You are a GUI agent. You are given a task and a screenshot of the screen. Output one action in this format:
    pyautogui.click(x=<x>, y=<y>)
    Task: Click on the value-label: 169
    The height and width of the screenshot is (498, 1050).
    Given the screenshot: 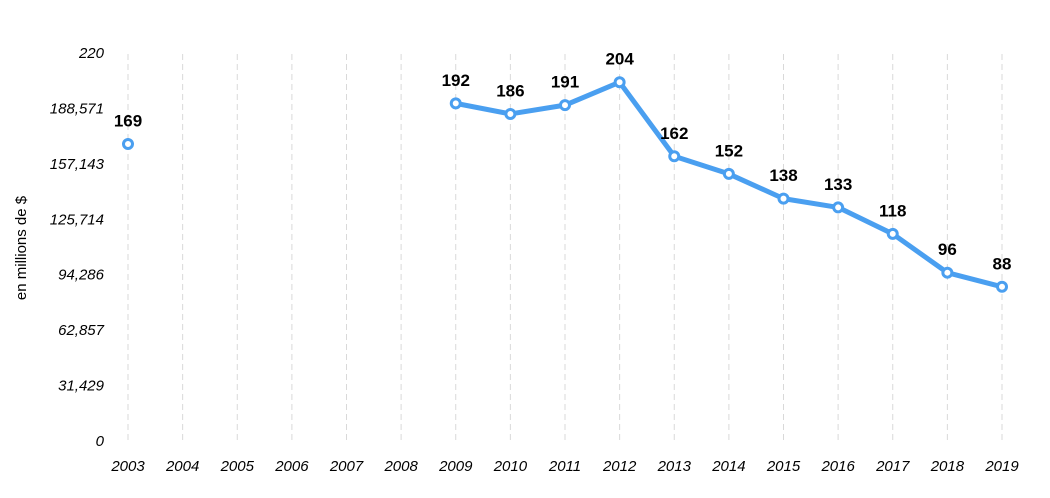 What is the action you would take?
    pyautogui.click(x=128, y=120)
    